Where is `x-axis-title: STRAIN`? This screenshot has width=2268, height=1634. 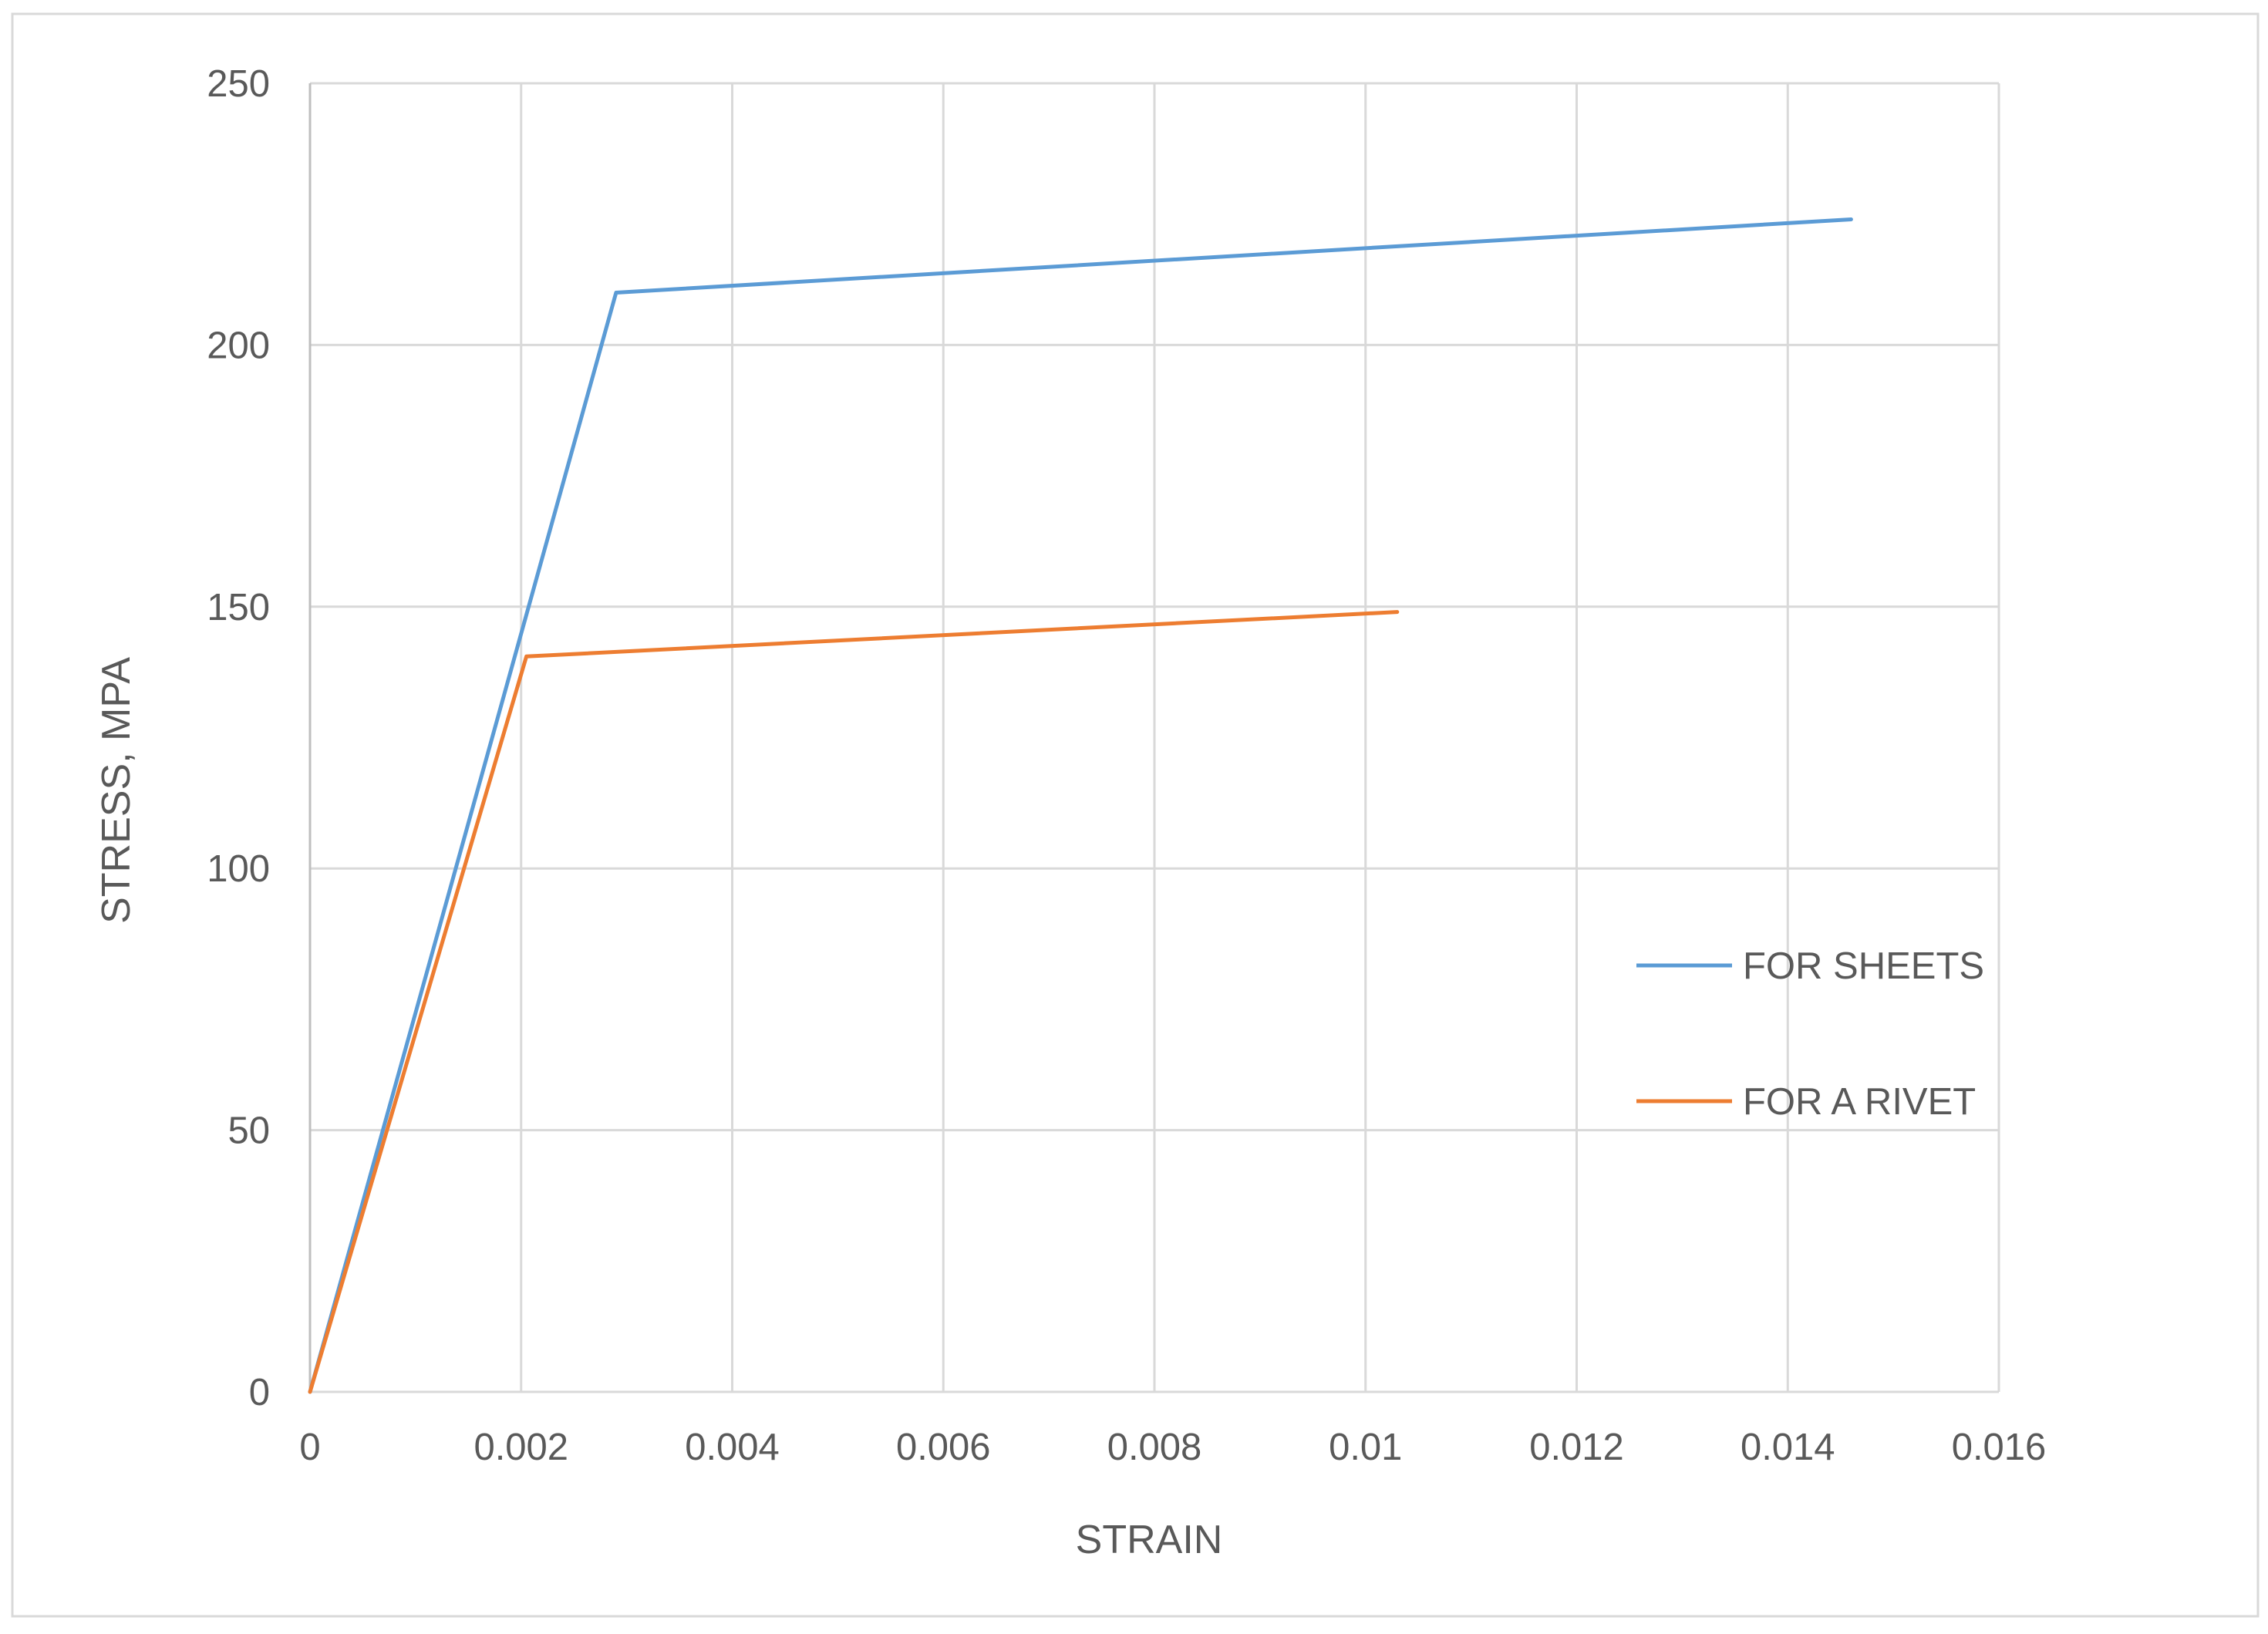 x-axis-title: STRAIN is located at coordinates (1149, 1540).